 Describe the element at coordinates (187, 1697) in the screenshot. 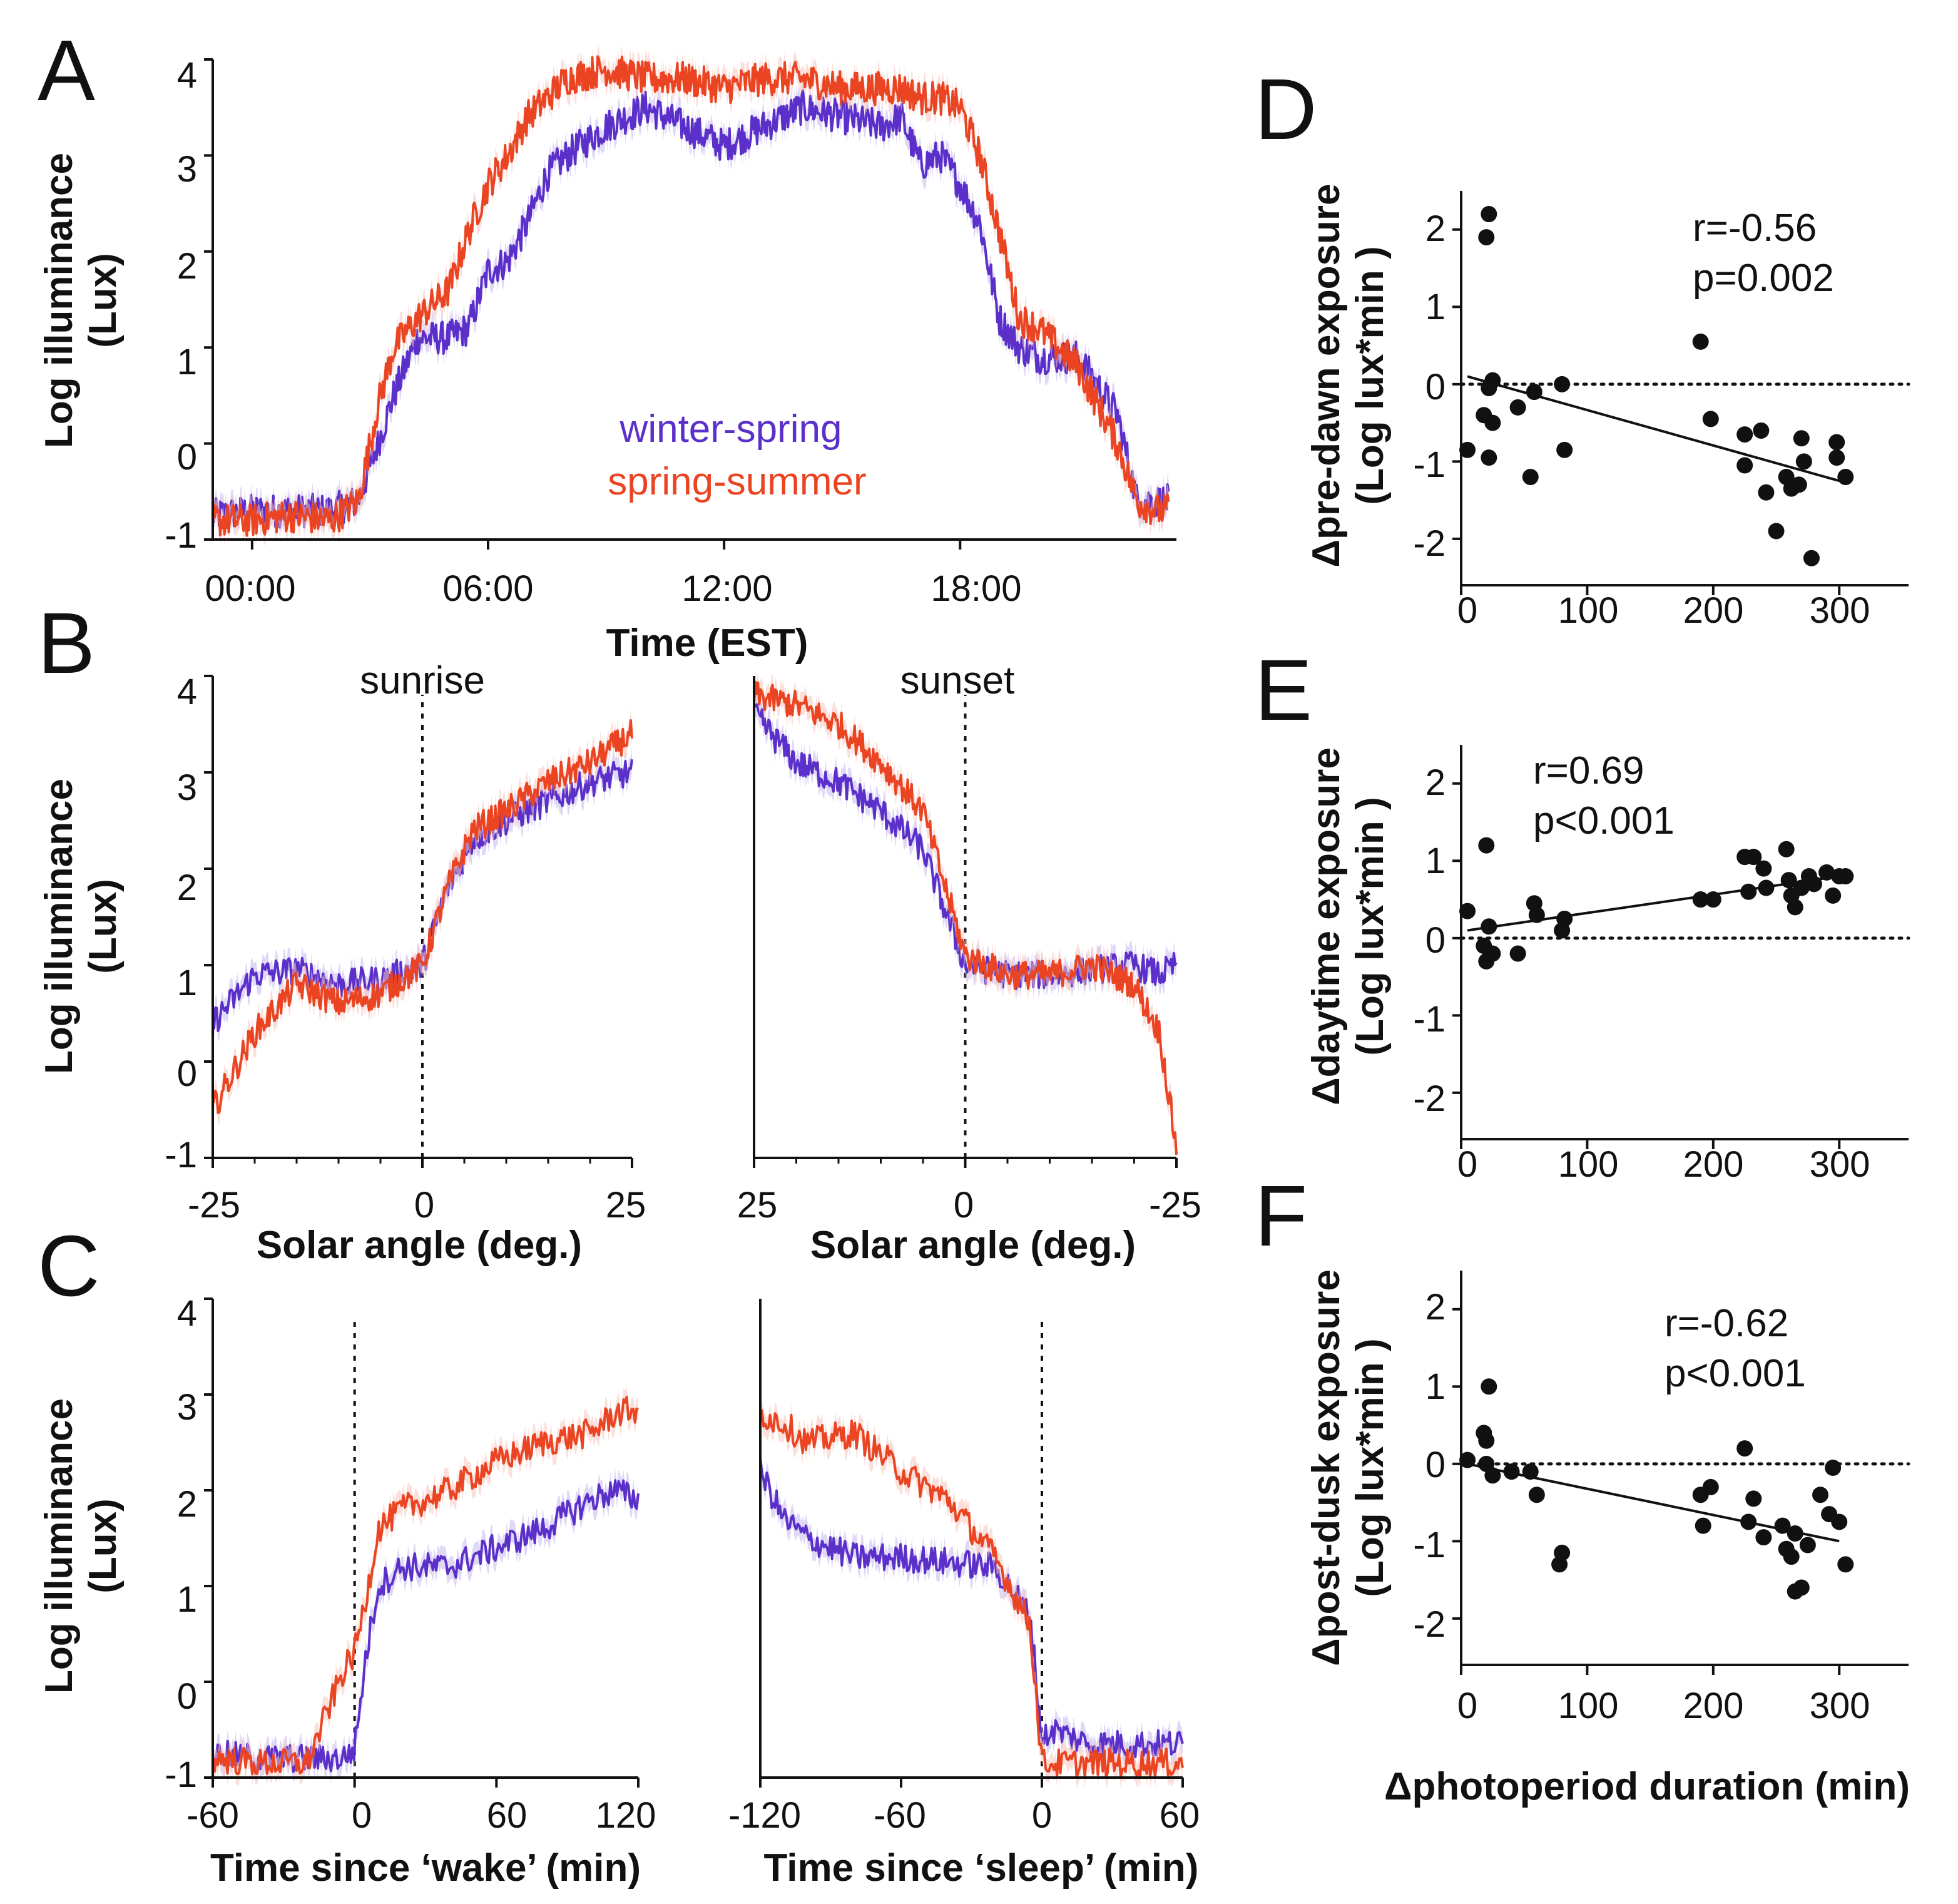

I see `panel-c-ytick-0: 0` at that location.